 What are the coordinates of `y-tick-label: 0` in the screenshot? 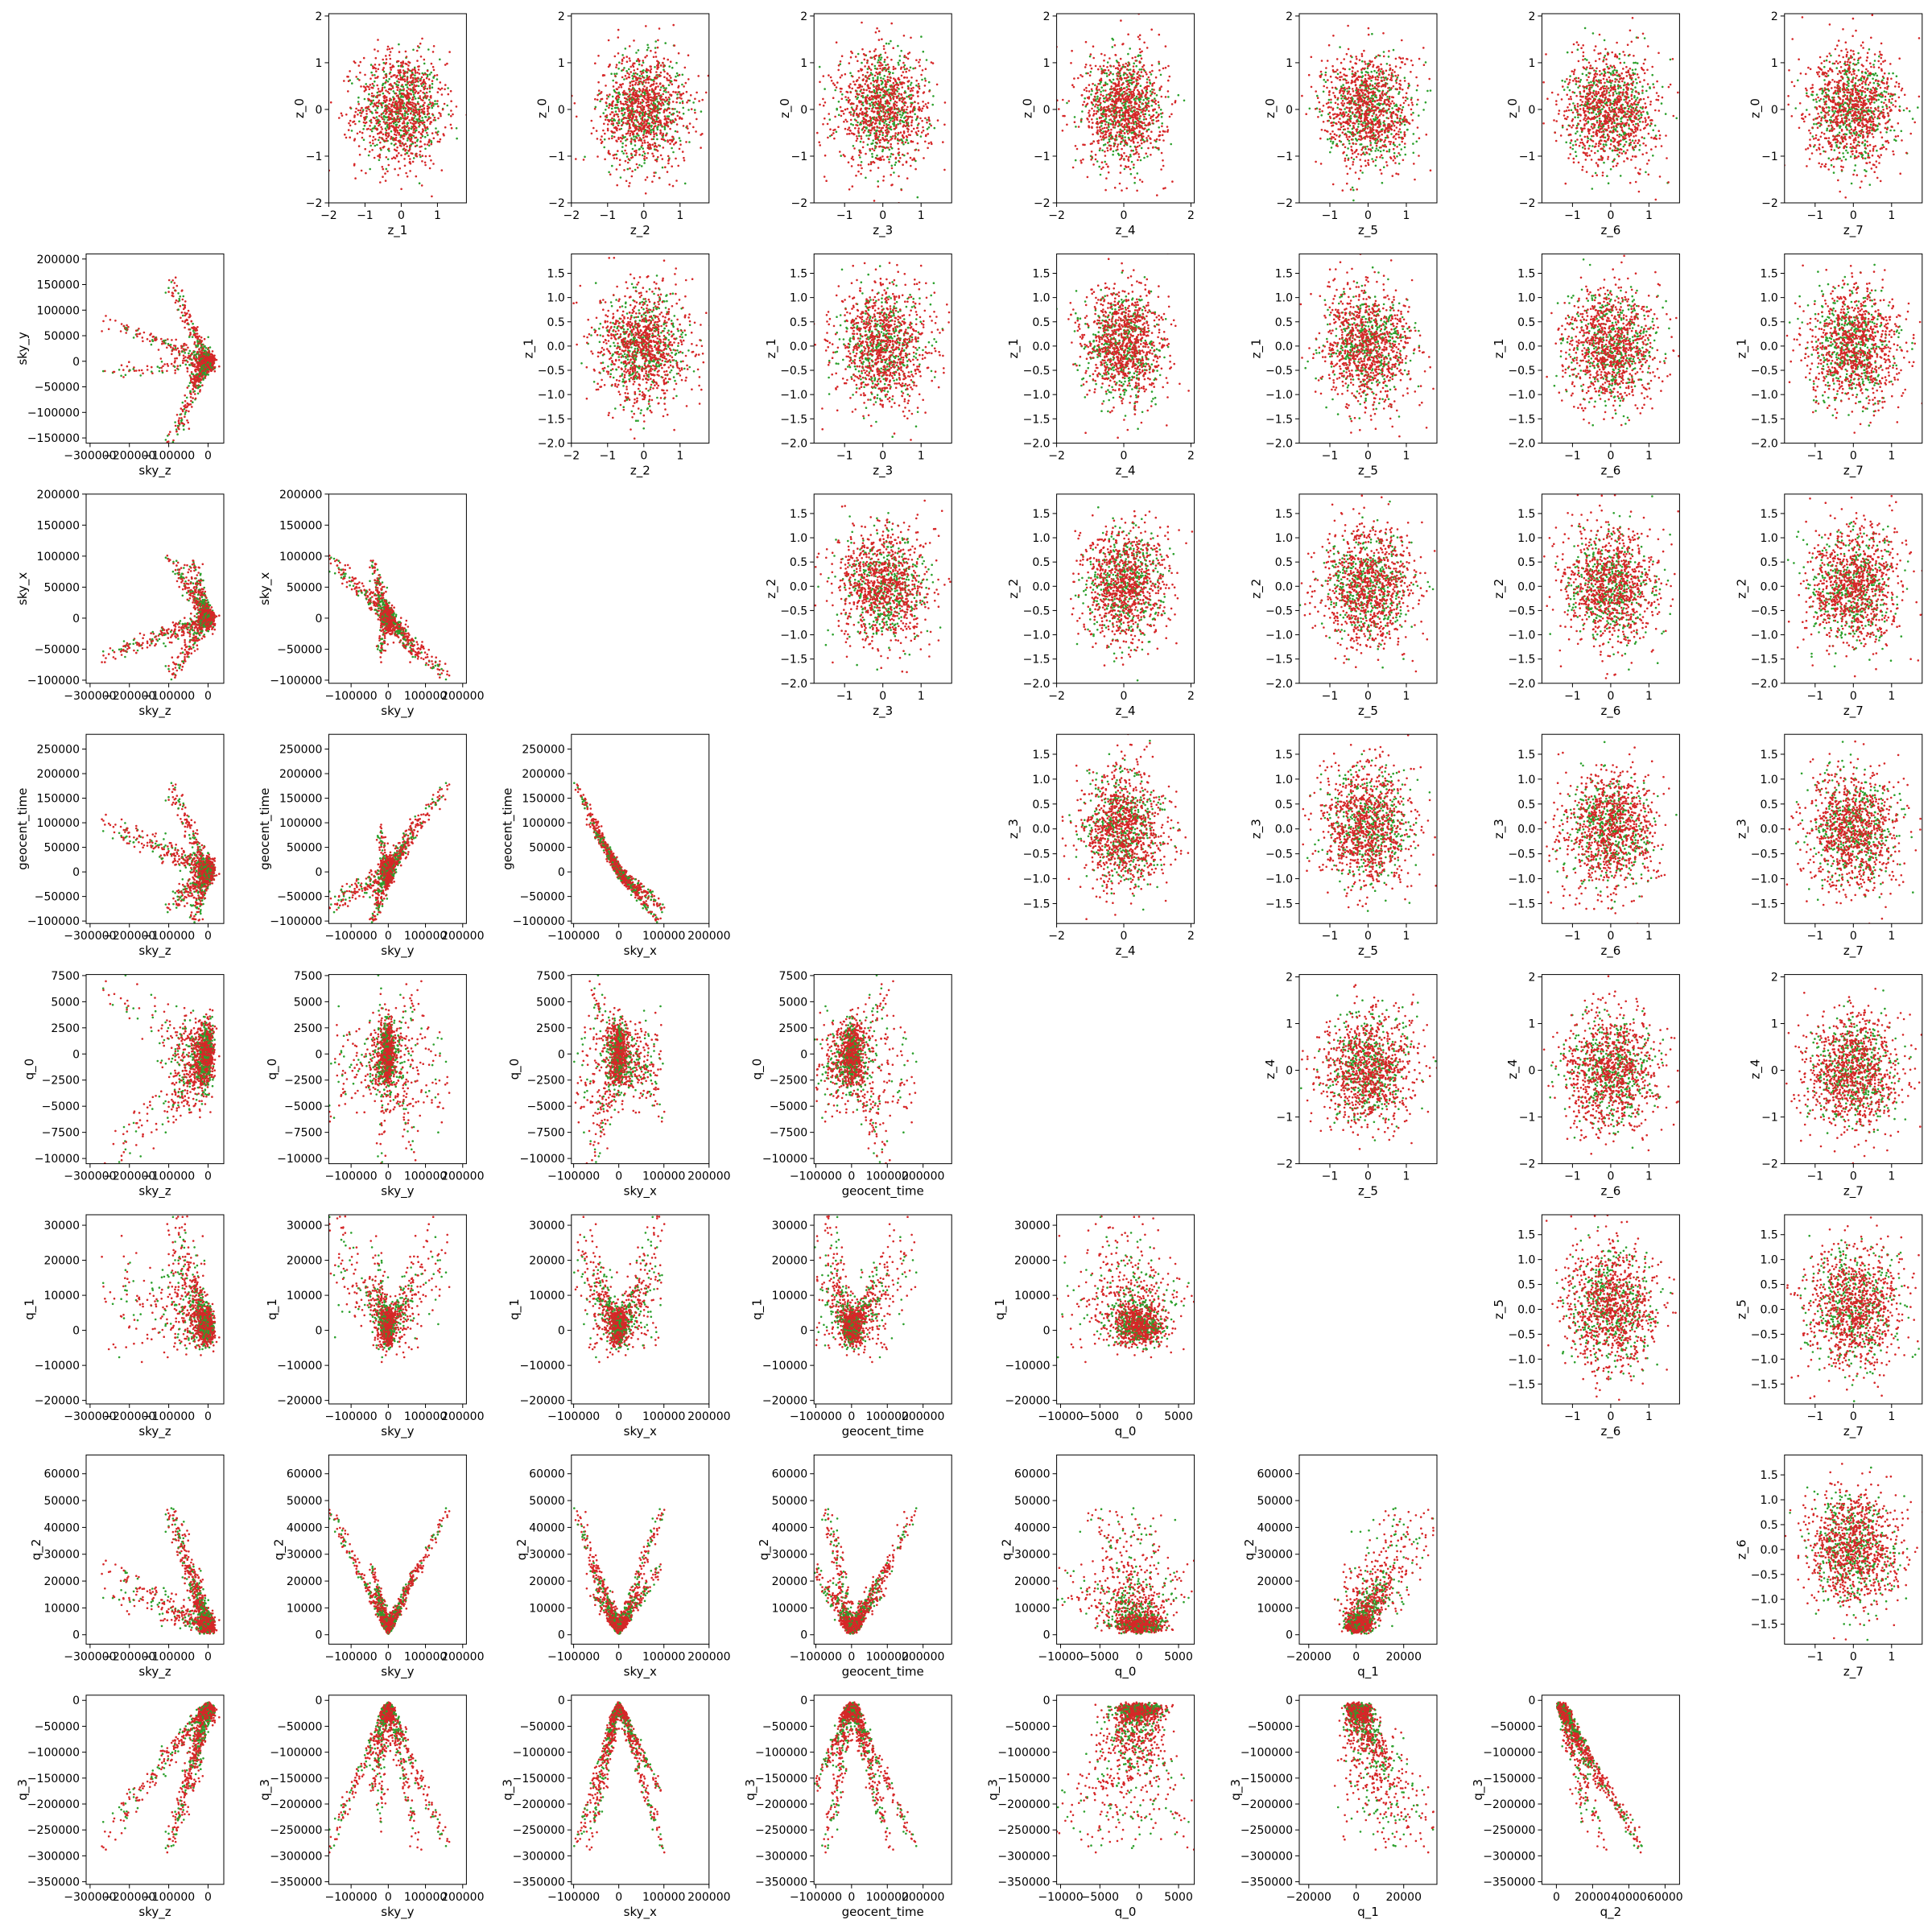 It's located at (561, 111).